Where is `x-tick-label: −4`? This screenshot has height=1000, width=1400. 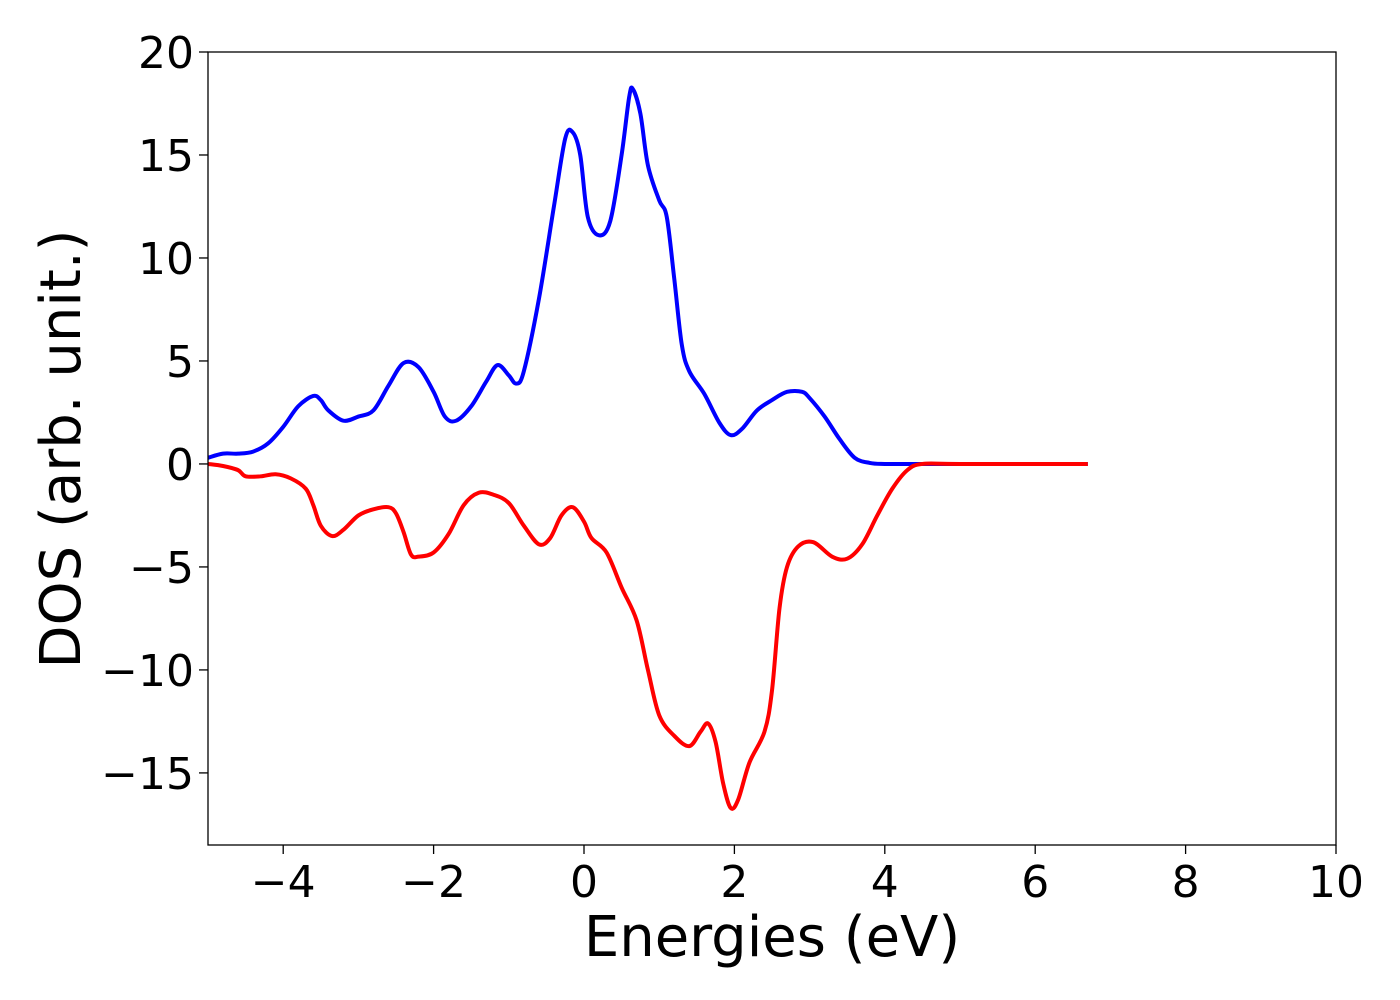
x-tick-label: −4 is located at coordinates (283, 882).